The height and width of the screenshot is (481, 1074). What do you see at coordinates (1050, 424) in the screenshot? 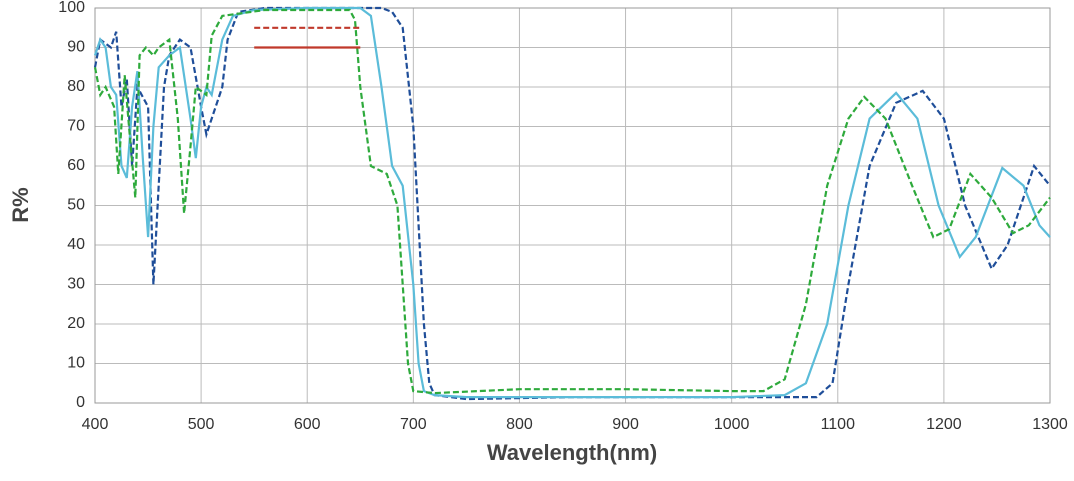
I see `x-tick-label: 1300` at bounding box center [1050, 424].